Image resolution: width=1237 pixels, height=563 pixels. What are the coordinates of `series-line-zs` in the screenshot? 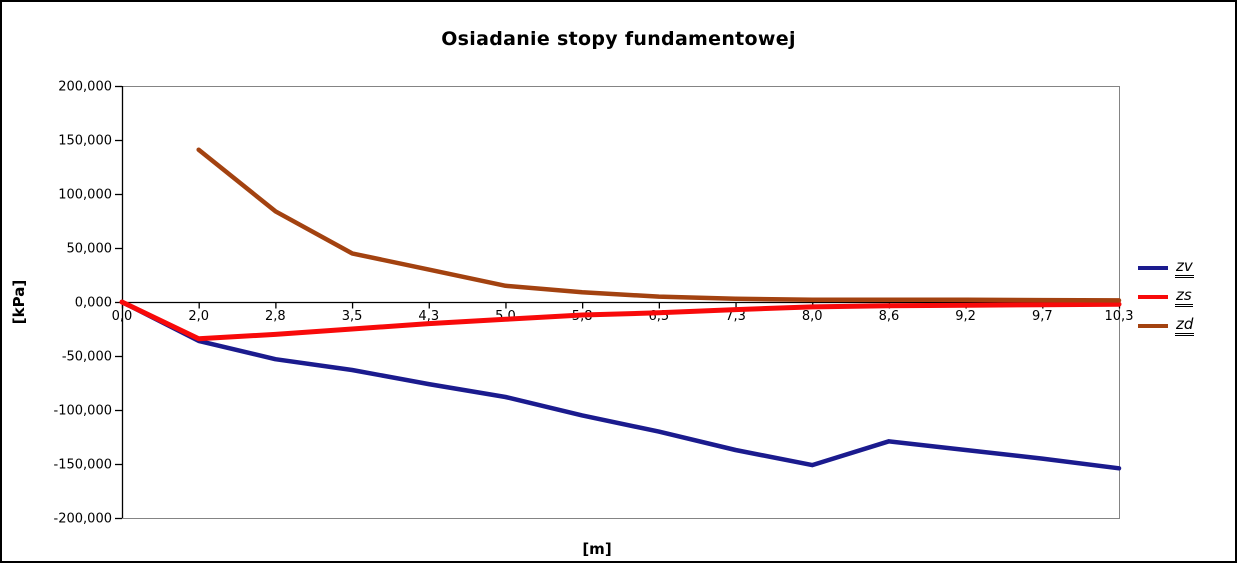 It's located at (620, 320).